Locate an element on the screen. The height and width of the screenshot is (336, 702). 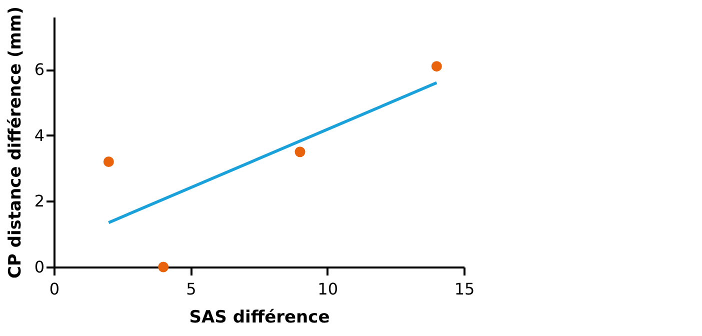
y-tick-label: 2 is located at coordinates (39, 201).